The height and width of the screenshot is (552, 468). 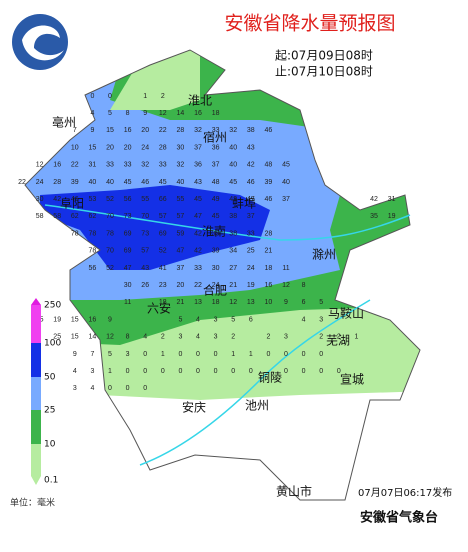 I want to click on grid-value: 69, so click(x=163, y=233).